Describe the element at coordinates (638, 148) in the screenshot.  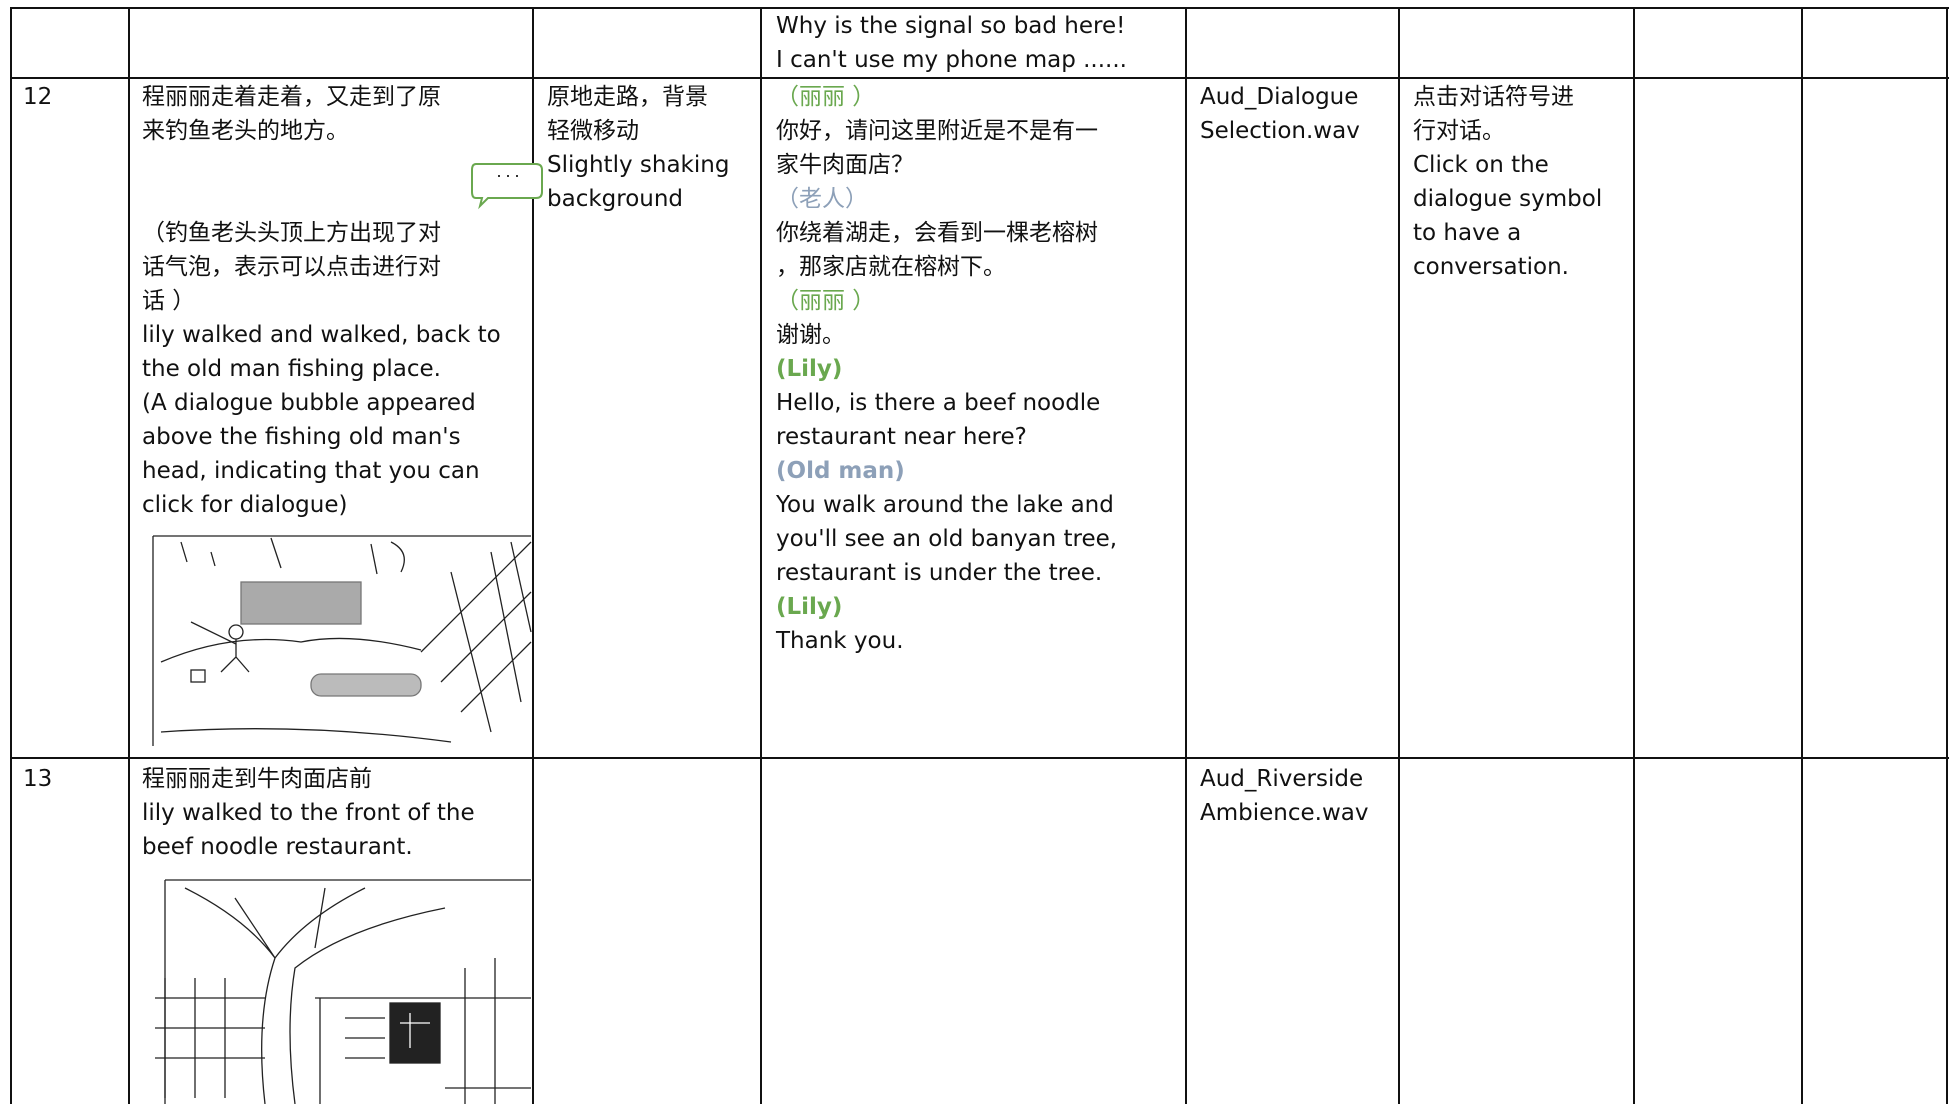
I see `motion-cell: 原地走路，背景 轻微移动 Slightly shaking background` at that location.